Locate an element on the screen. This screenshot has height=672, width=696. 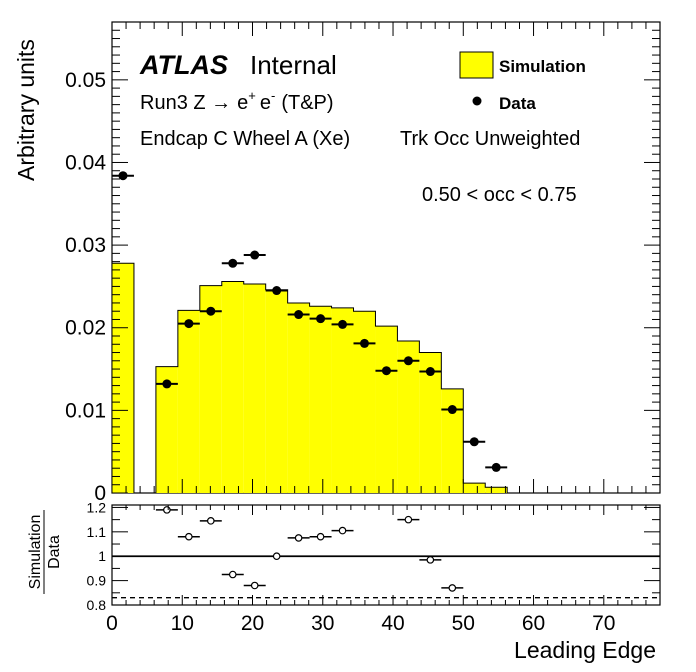
ratio-y-tick-labels: 0.8 0.9 1 1.1 1.2 is located at coordinates (97, 556).